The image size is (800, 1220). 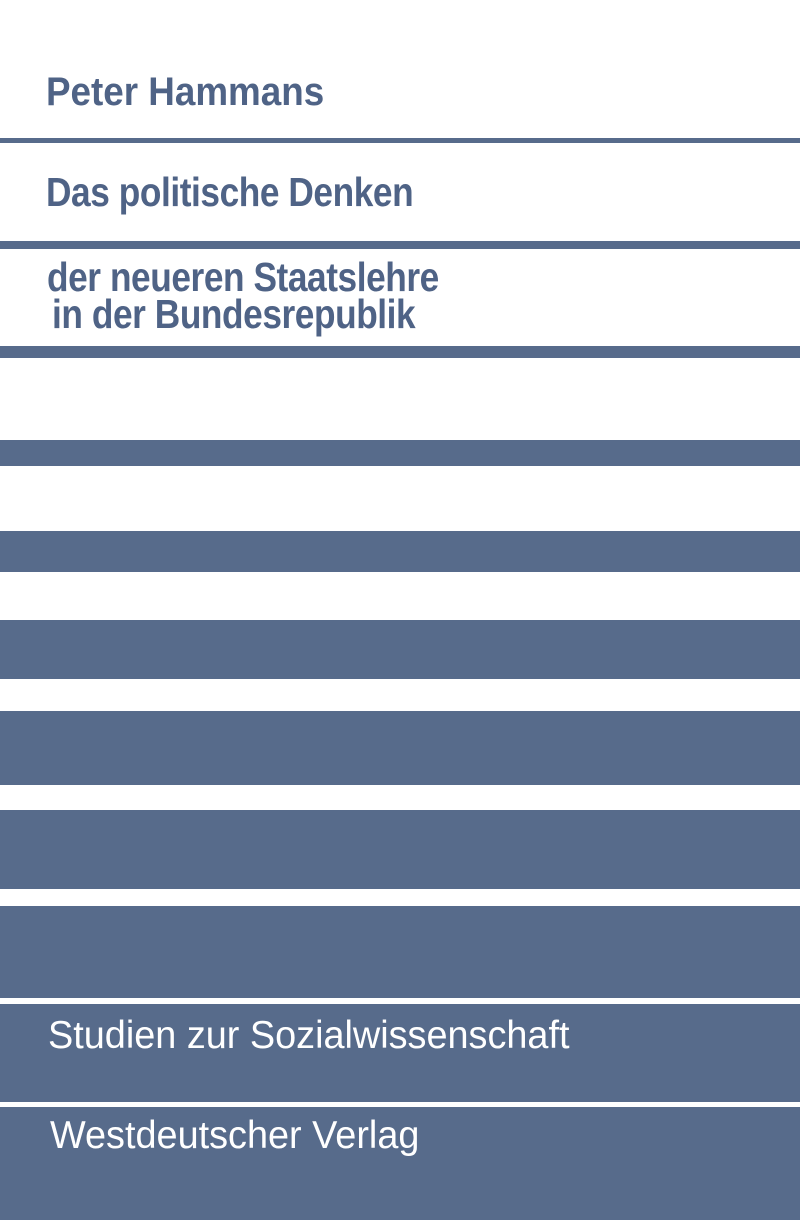 What do you see at coordinates (309, 1035) in the screenshot?
I see `series-title: Studien zur Sozialwissenschaft` at bounding box center [309, 1035].